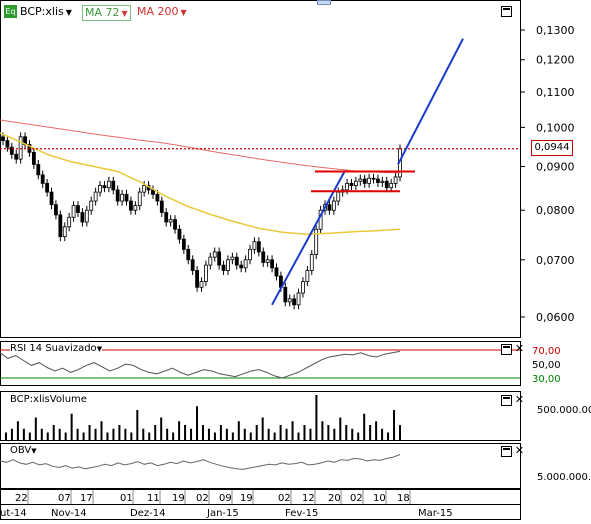 The image size is (591, 524). What do you see at coordinates (178, 498) in the screenshot?
I see `time-day-label: 19` at bounding box center [178, 498].